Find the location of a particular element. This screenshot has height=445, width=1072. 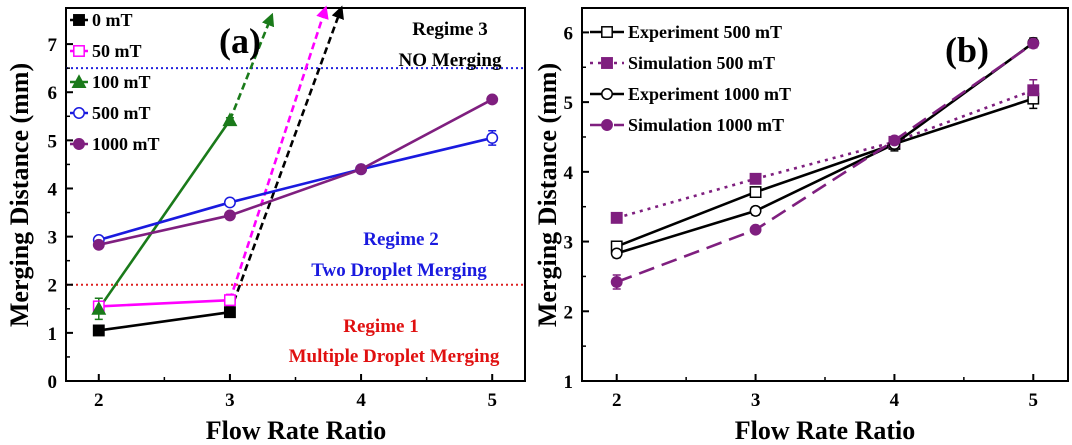

regime3-subtitle: NO Merging is located at coordinates (450, 60).